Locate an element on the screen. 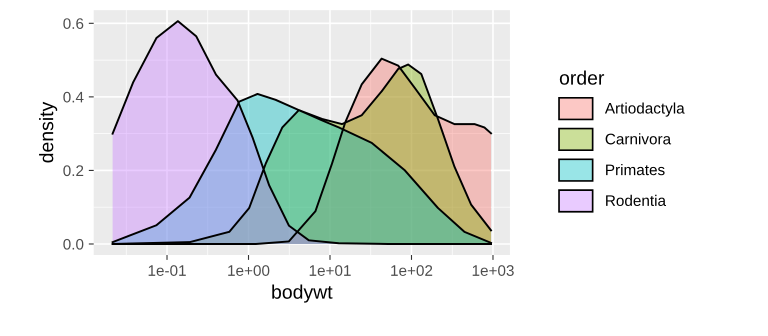 This screenshot has height=336, width=768. legend-label: Carnivora is located at coordinates (639, 138).